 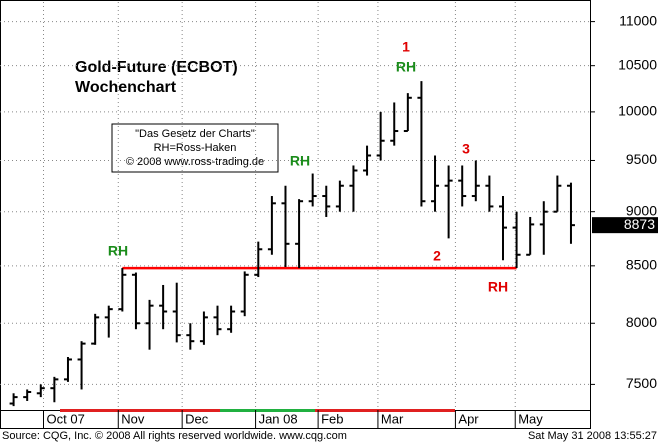 What do you see at coordinates (392, 418) in the screenshot?
I see `x-tick-label: Mar` at bounding box center [392, 418].